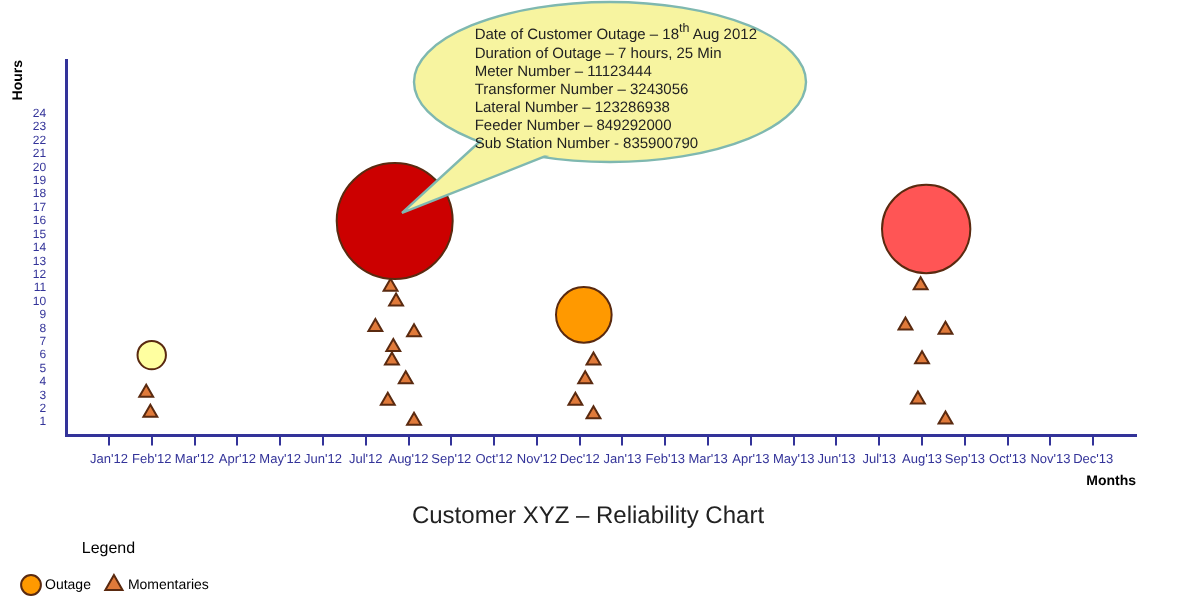 The width and height of the screenshot is (1196, 616). I want to click on legend-title: Legend, so click(108, 548).